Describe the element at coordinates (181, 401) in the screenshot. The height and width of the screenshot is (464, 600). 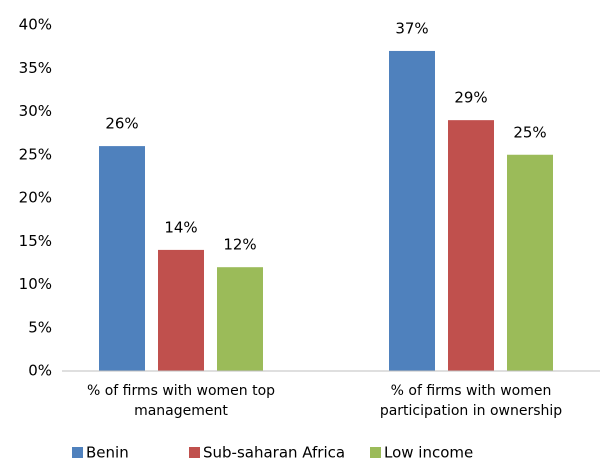
I see `x-tick-label: % of firms with women top management` at that location.